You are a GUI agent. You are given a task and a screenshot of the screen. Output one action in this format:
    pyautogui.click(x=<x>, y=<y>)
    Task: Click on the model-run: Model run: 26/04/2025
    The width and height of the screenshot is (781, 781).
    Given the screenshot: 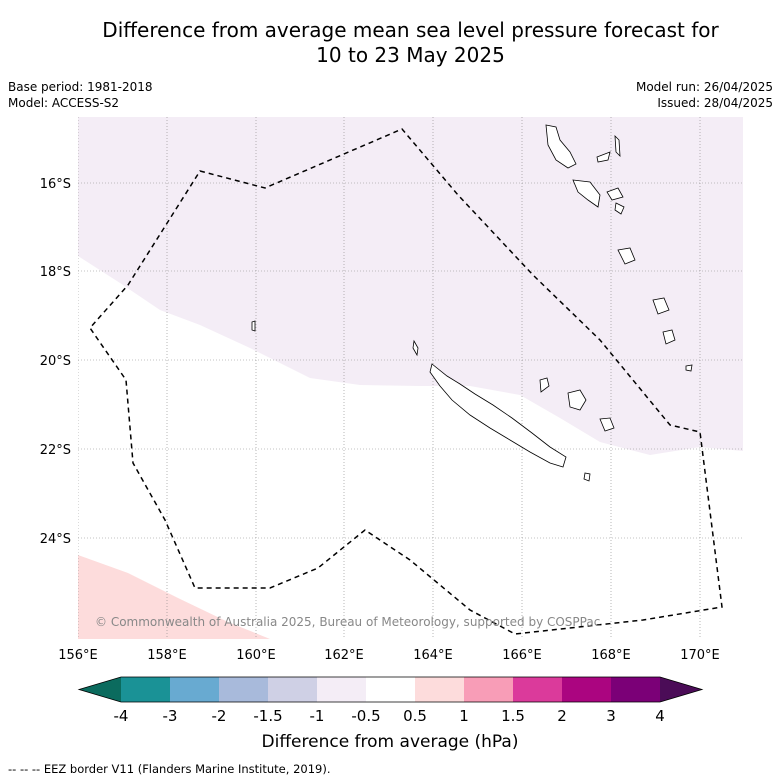 What is the action you would take?
    pyautogui.click(x=704, y=87)
    